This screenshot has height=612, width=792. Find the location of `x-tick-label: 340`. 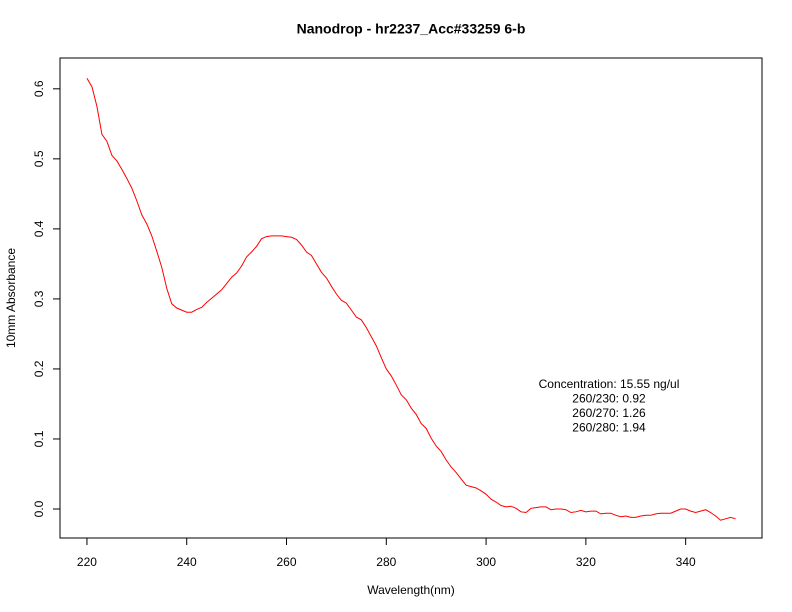

x-tick-label: 340 is located at coordinates (686, 562).